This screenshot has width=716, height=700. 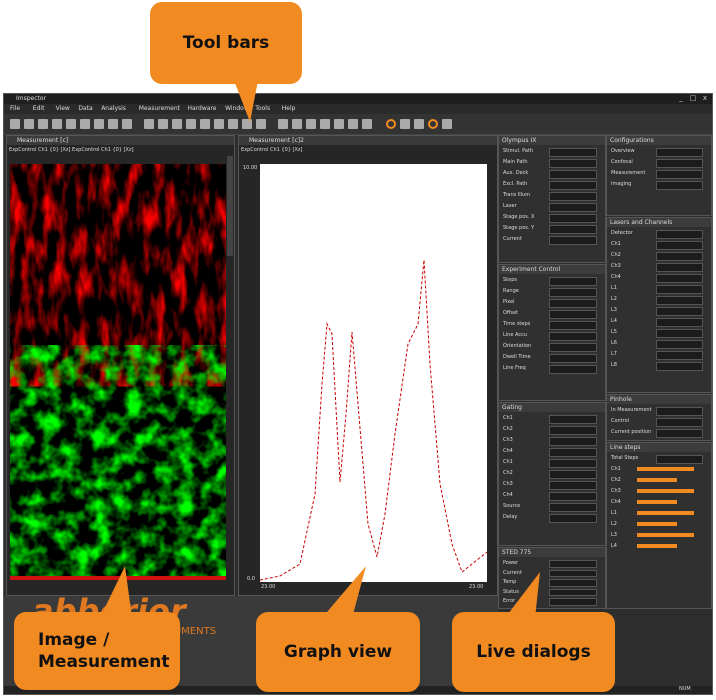 What do you see at coordinates (159, 108) in the screenshot?
I see `menu-item: Measurement` at bounding box center [159, 108].